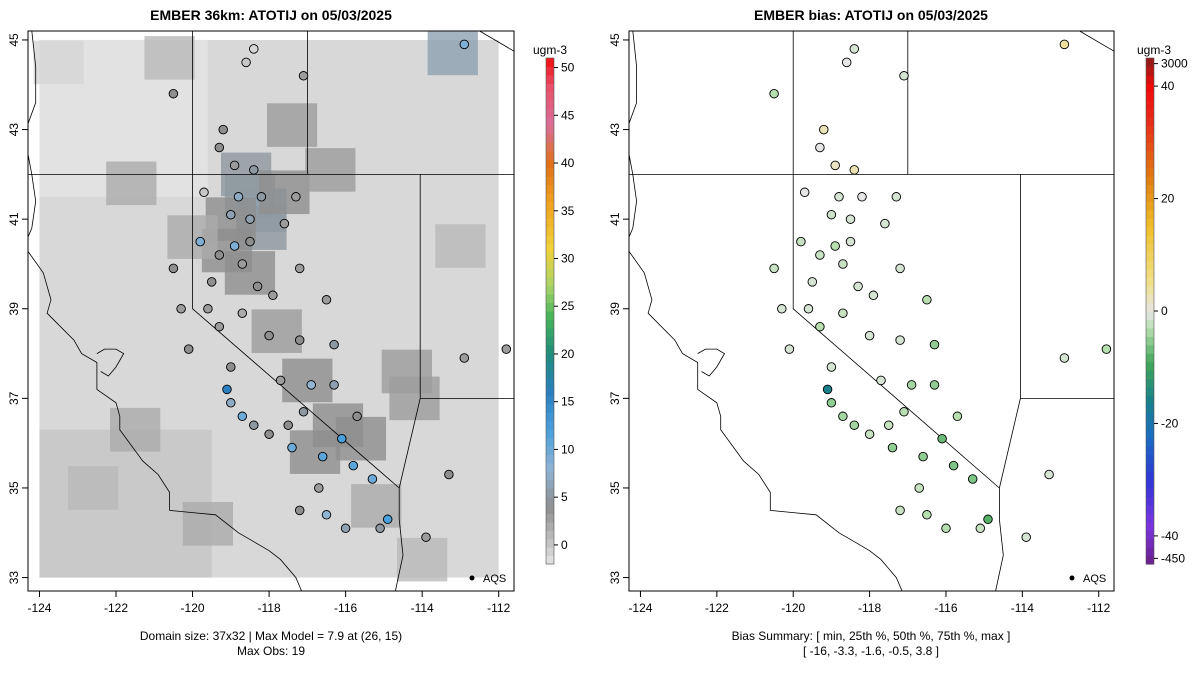 The height and width of the screenshot is (677, 1200). I want to click on left-colorbar-unit: ugm-3, so click(550, 50).